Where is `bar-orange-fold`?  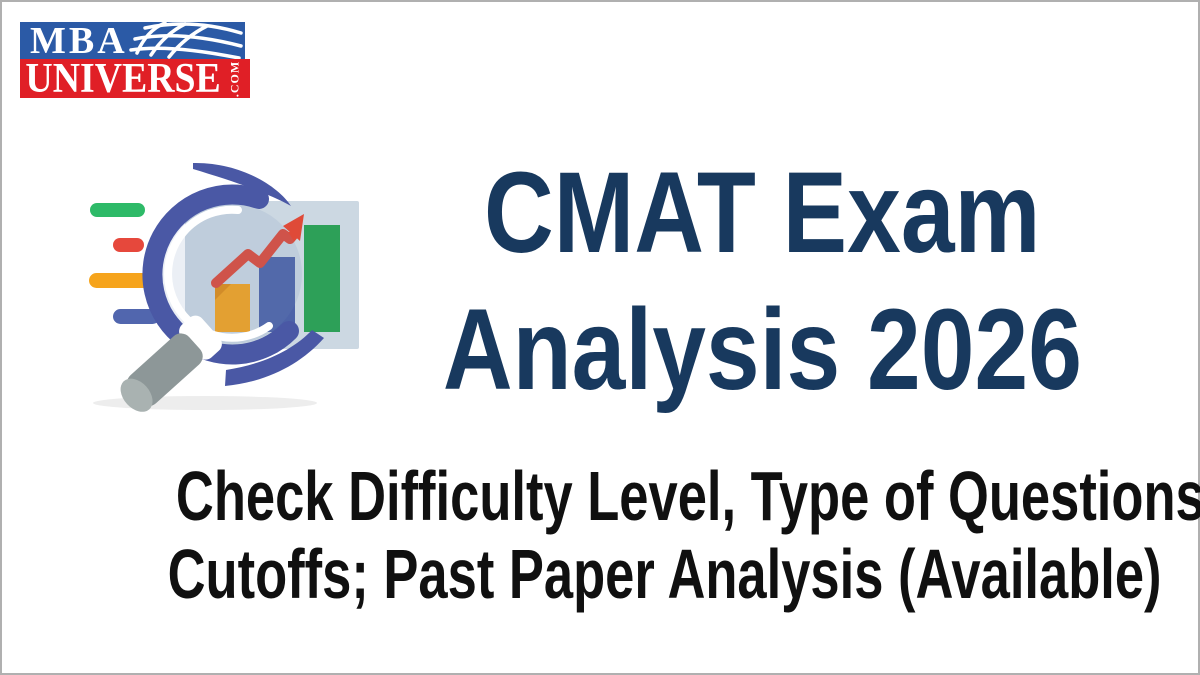 bar-orange-fold is located at coordinates (223, 292).